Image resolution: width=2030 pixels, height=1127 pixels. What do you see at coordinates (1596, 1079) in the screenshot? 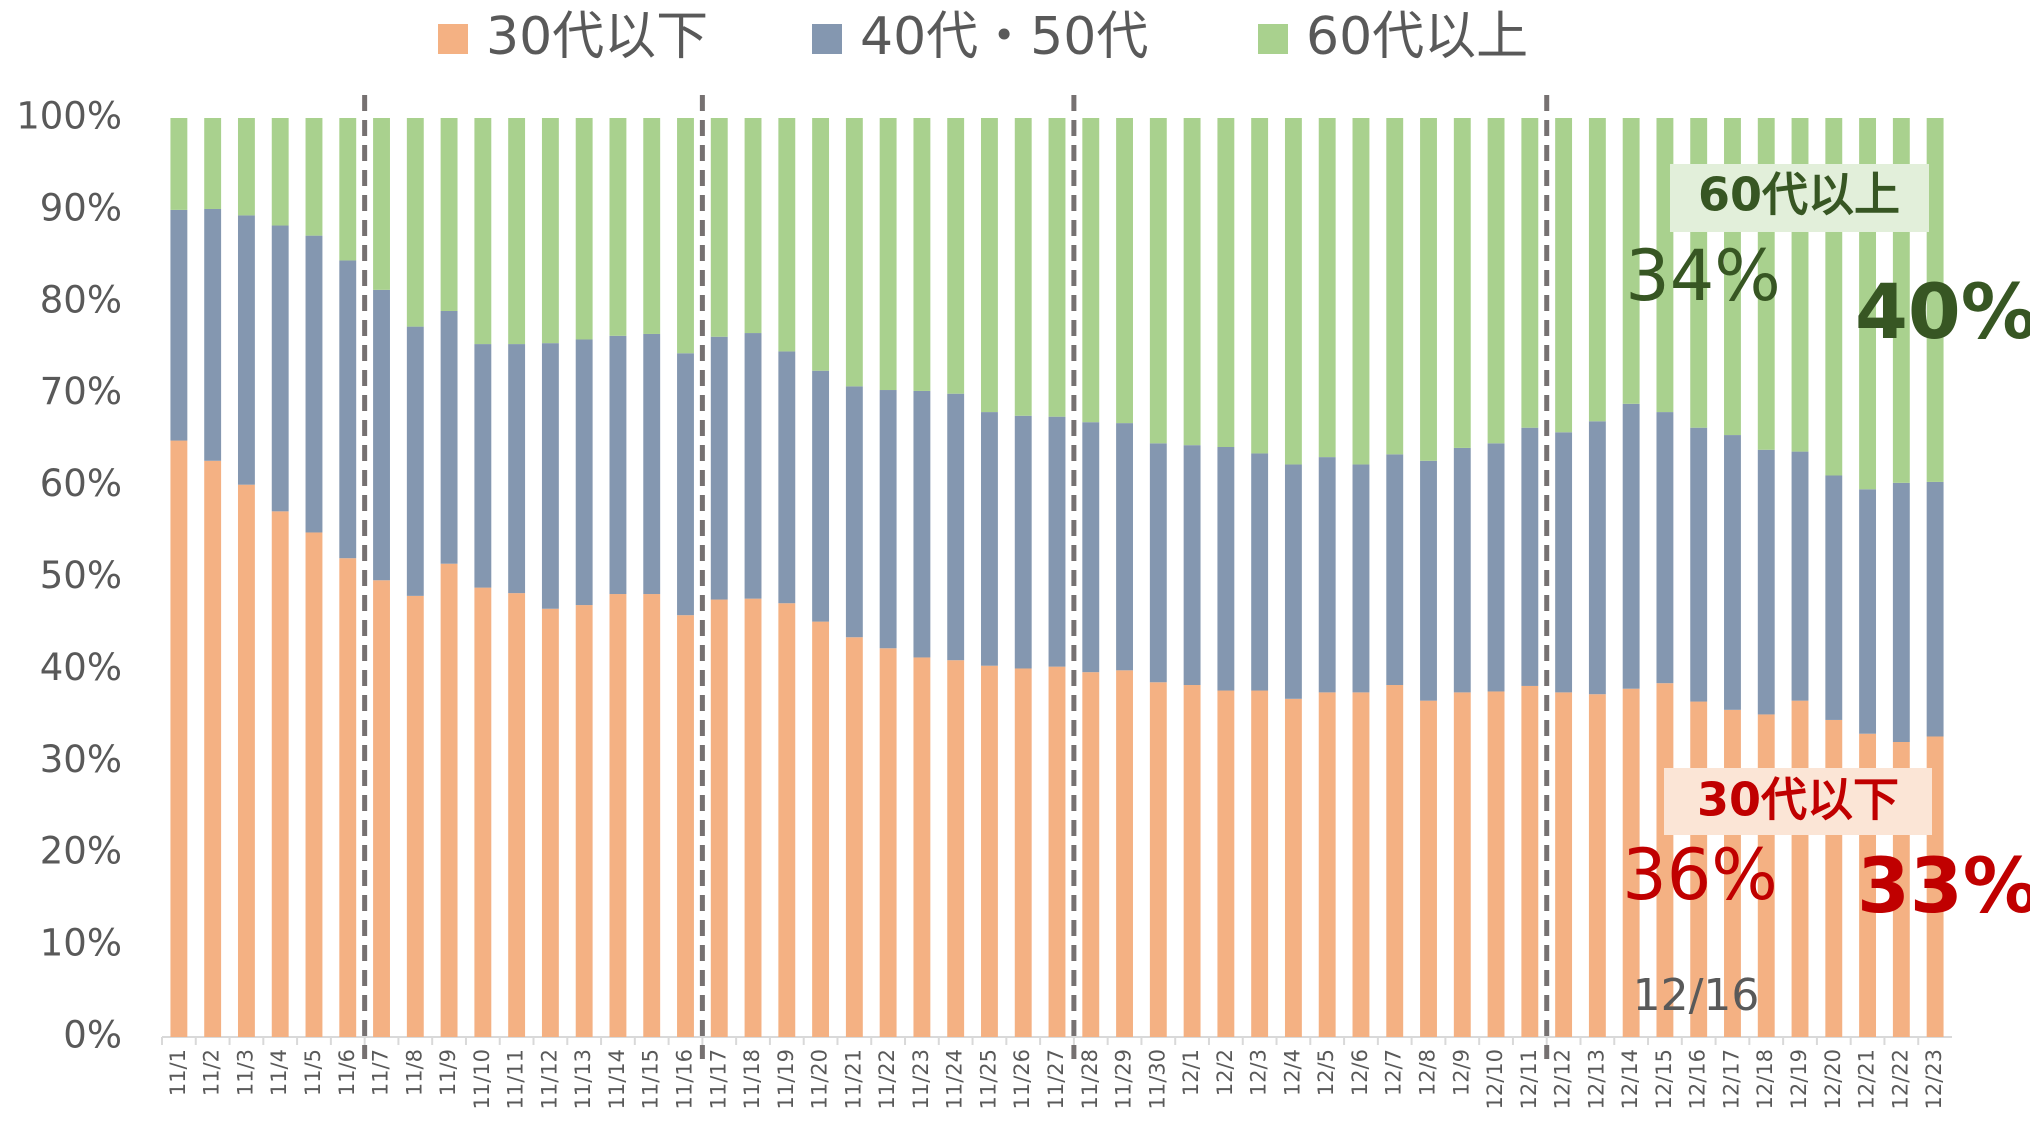
I see `x-tick-label: 12/13` at bounding box center [1596, 1079].